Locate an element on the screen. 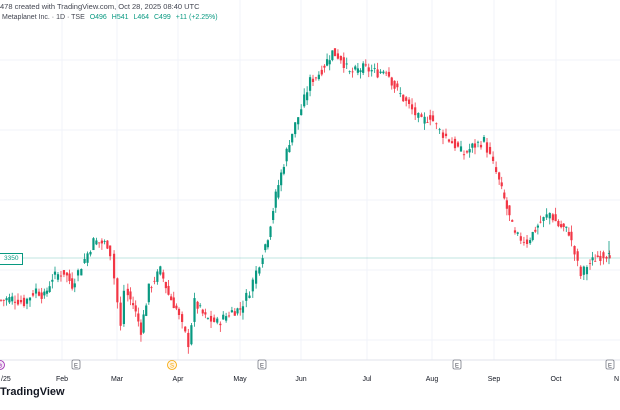  low-value: L464 is located at coordinates (141, 17).